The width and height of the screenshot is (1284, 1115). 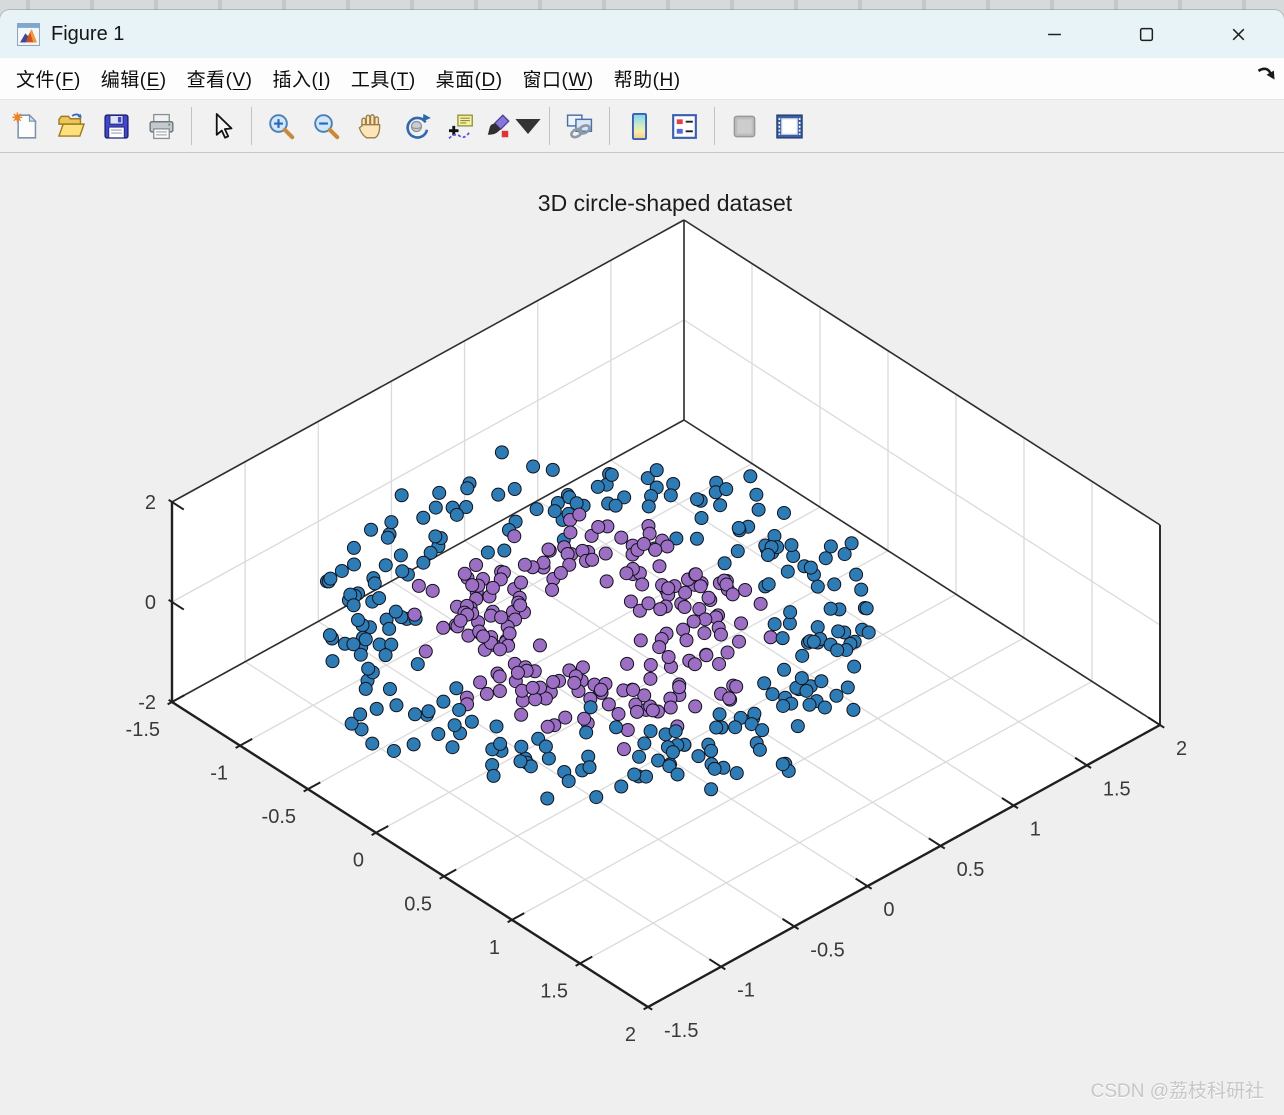 What do you see at coordinates (513, 126) in the screenshot?
I see `brush-button` at bounding box center [513, 126].